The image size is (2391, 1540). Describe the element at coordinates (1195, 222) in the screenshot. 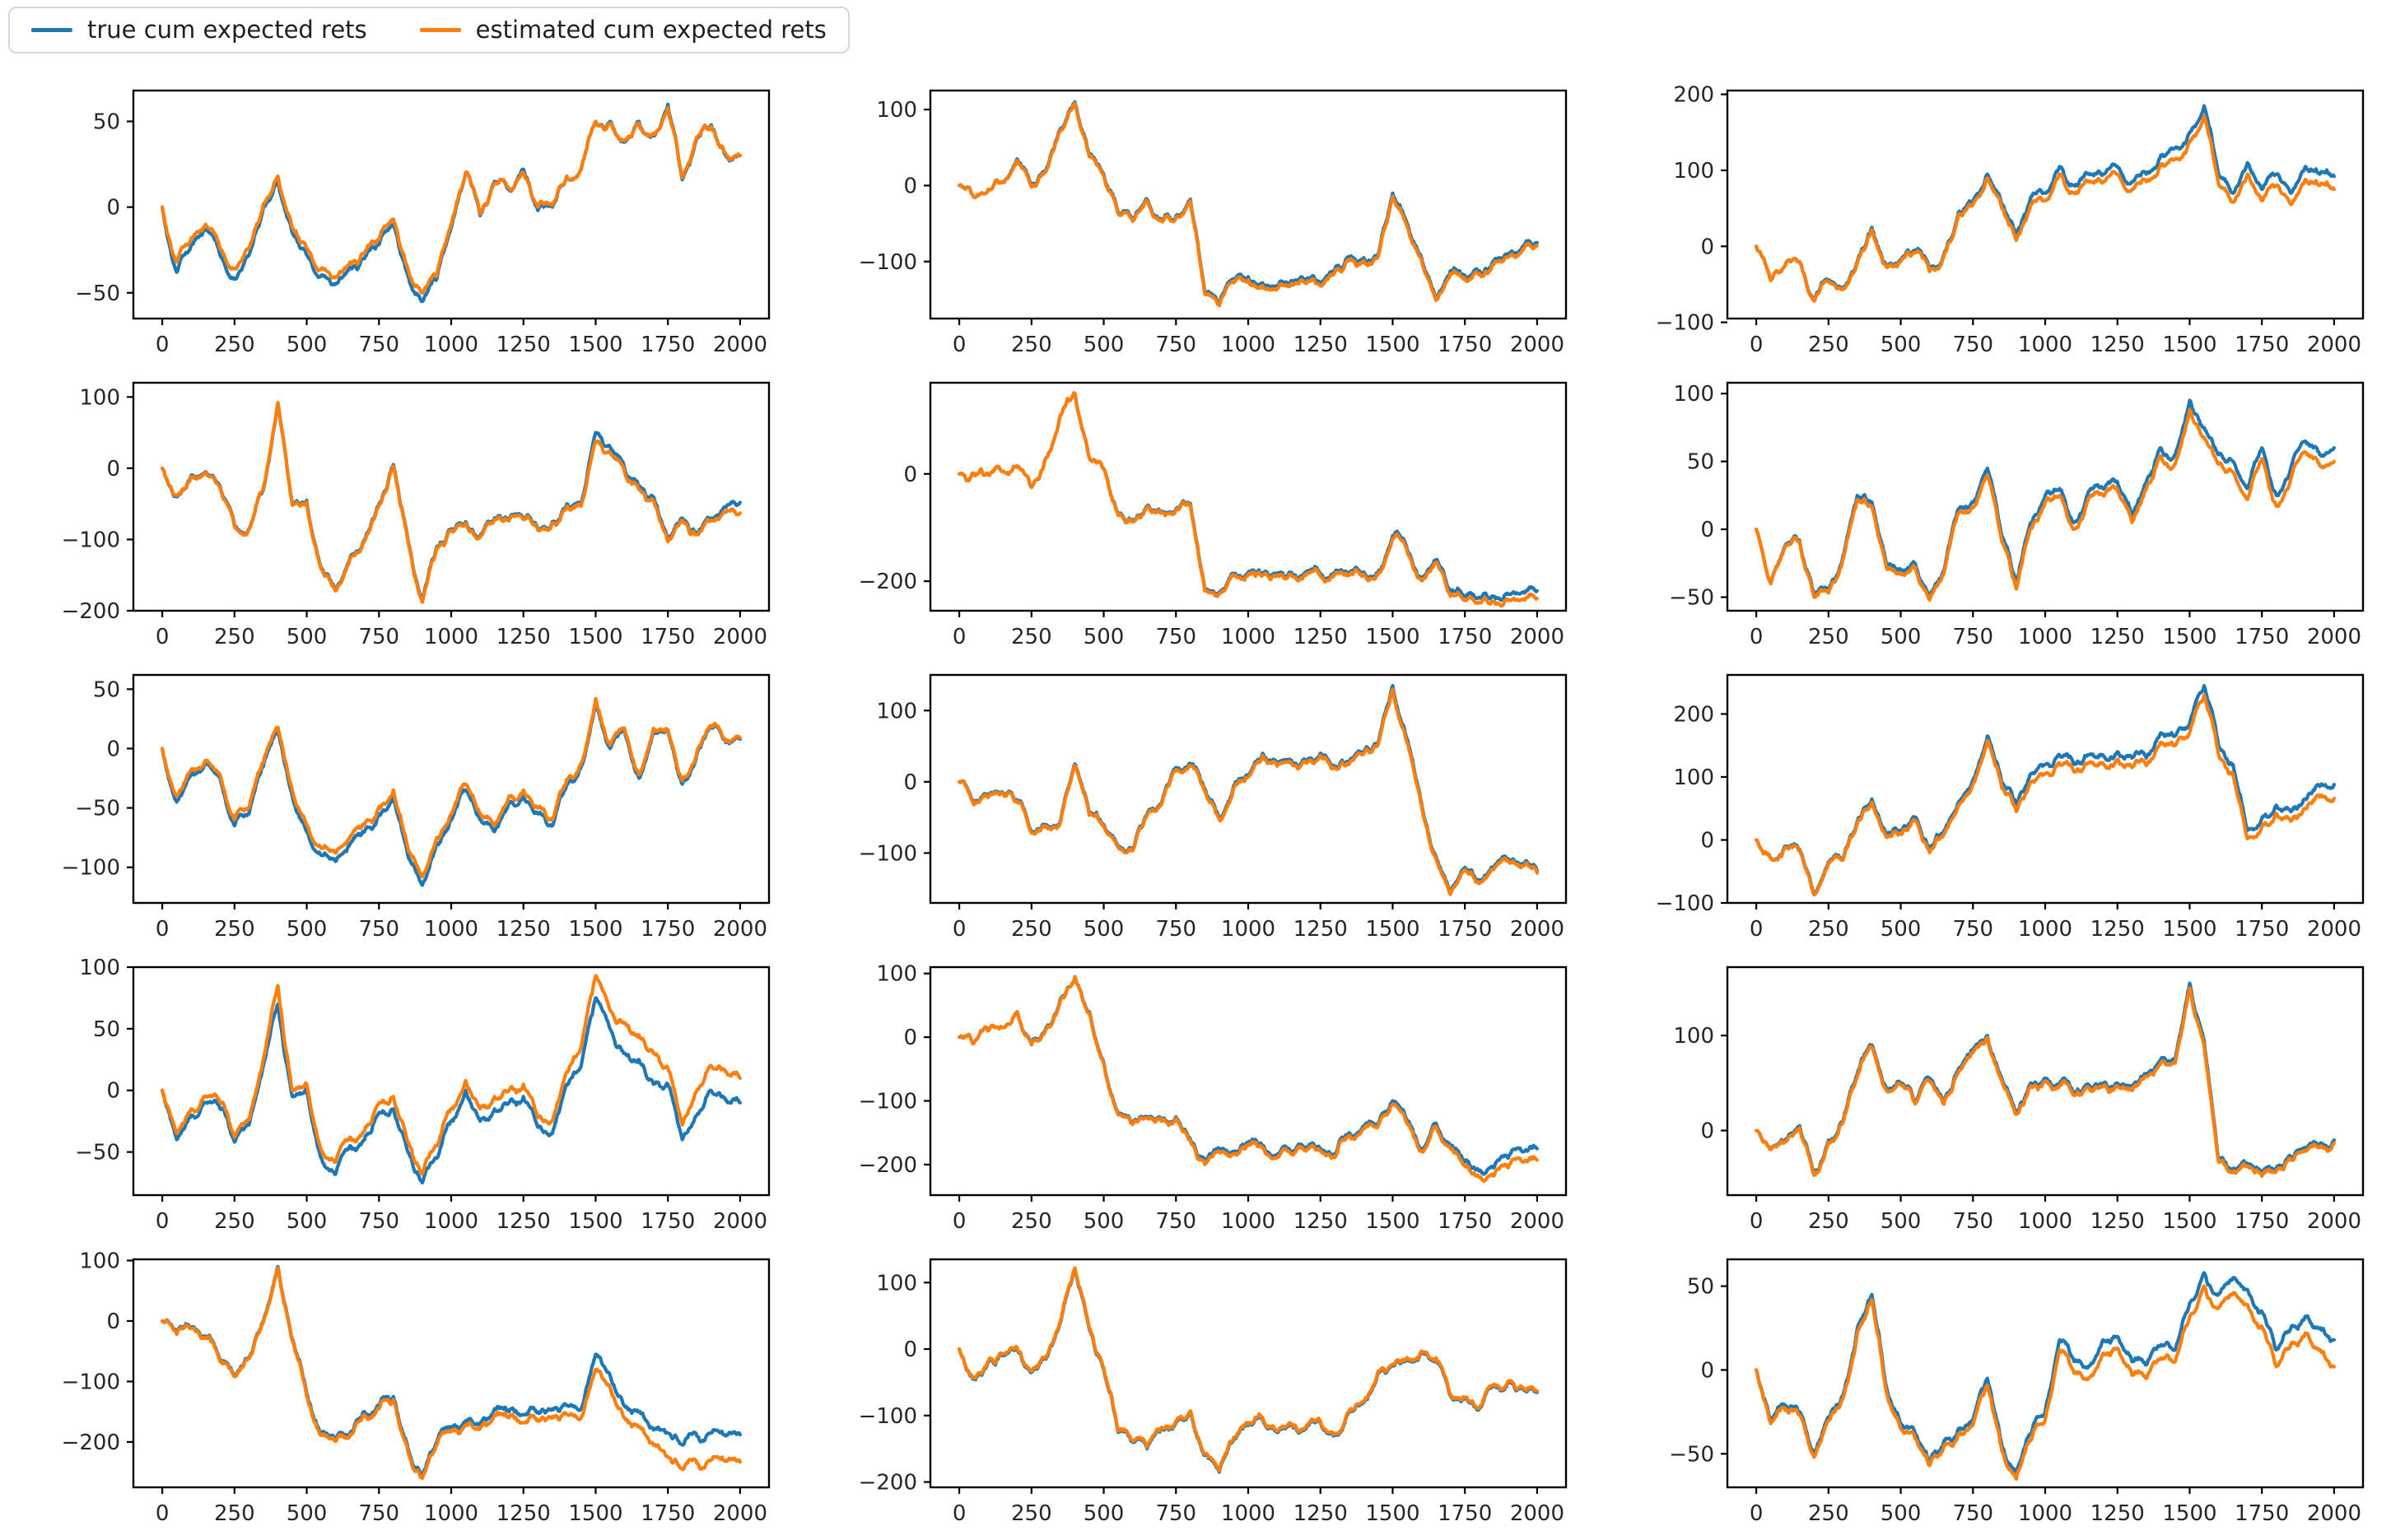

I see `subplot-r1c2: 0 250 500 750 1000 1250 1500 1750 2000 100 0 −100` at that location.